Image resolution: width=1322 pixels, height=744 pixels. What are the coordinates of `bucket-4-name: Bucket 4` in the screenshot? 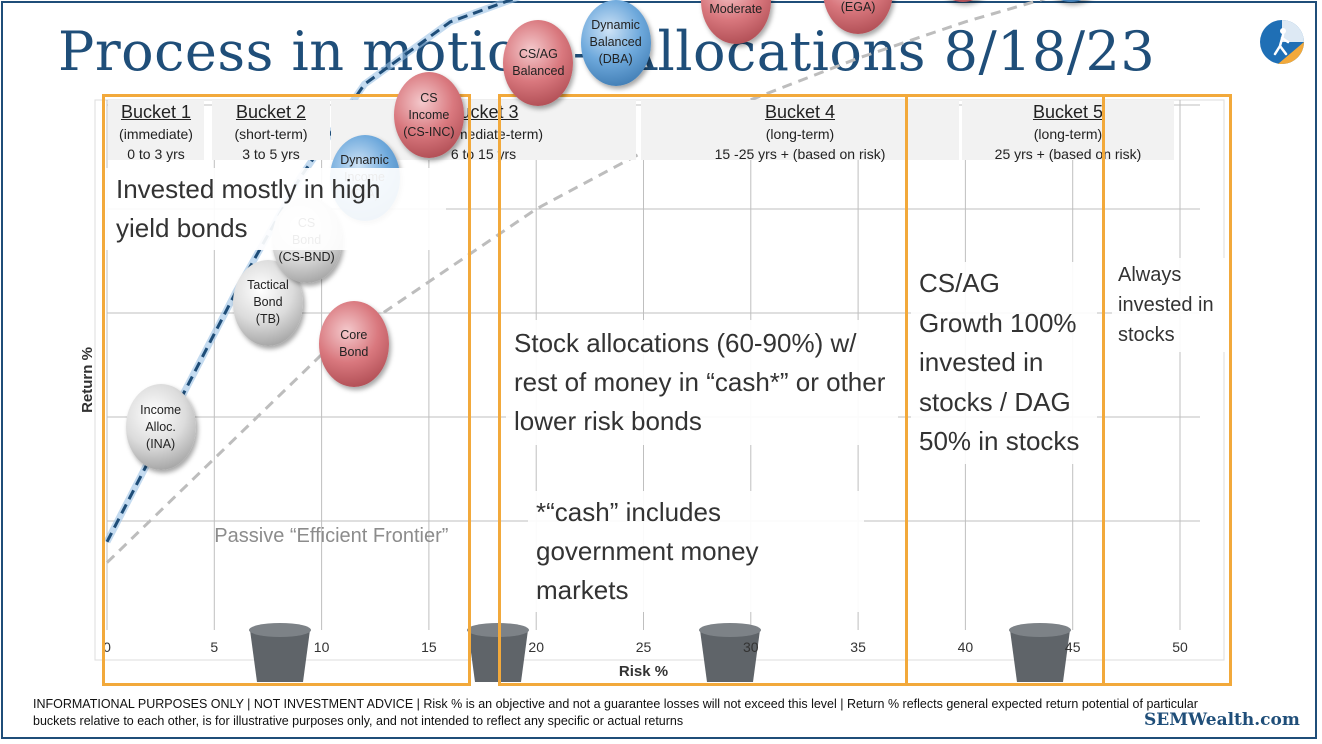 It's located at (800, 112).